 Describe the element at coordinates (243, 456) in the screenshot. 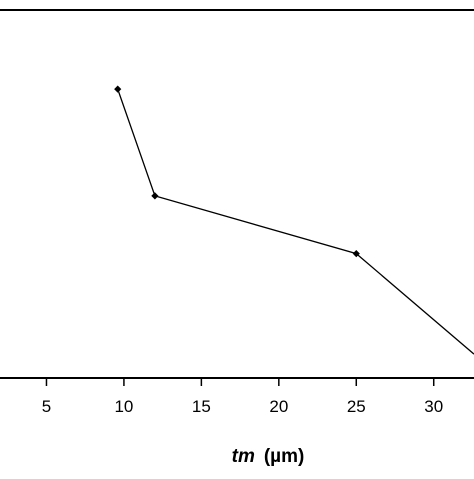

I see `x-axis-title-symbol: tm` at that location.